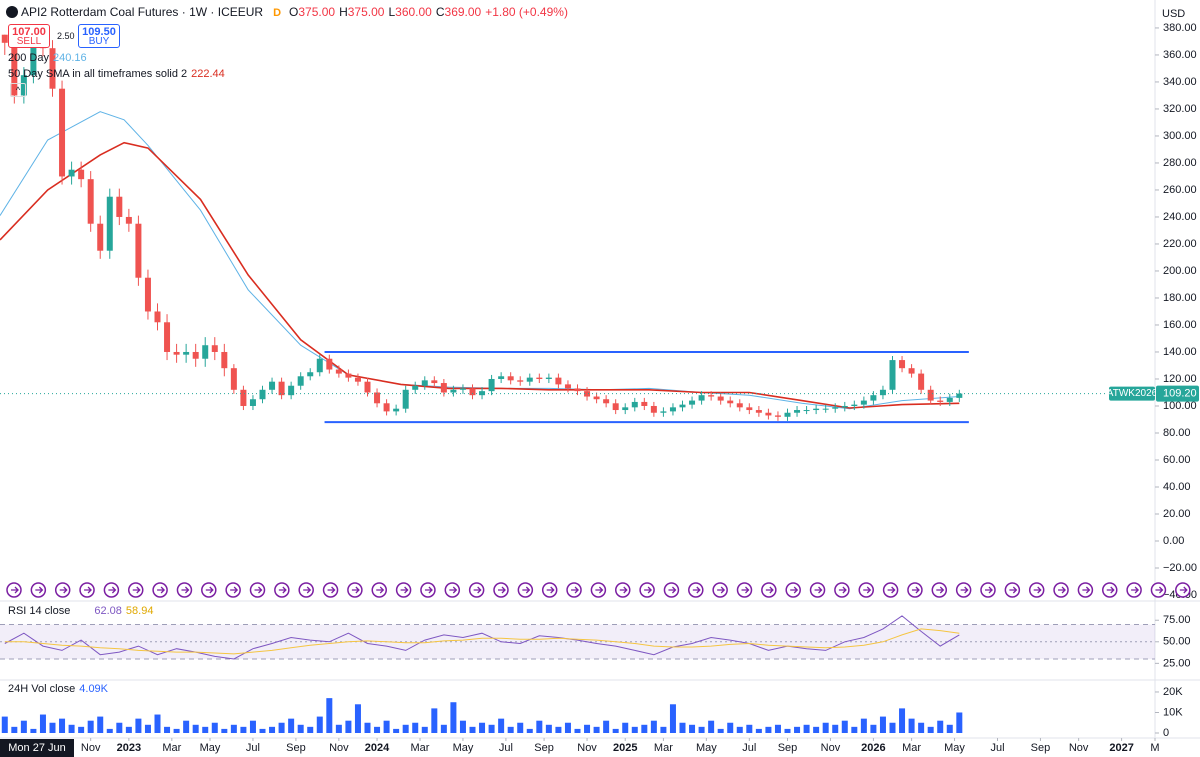 The height and width of the screenshot is (757, 1200). What do you see at coordinates (1180, 190) in the screenshot?
I see `y-tick-label: 260.00` at bounding box center [1180, 190].